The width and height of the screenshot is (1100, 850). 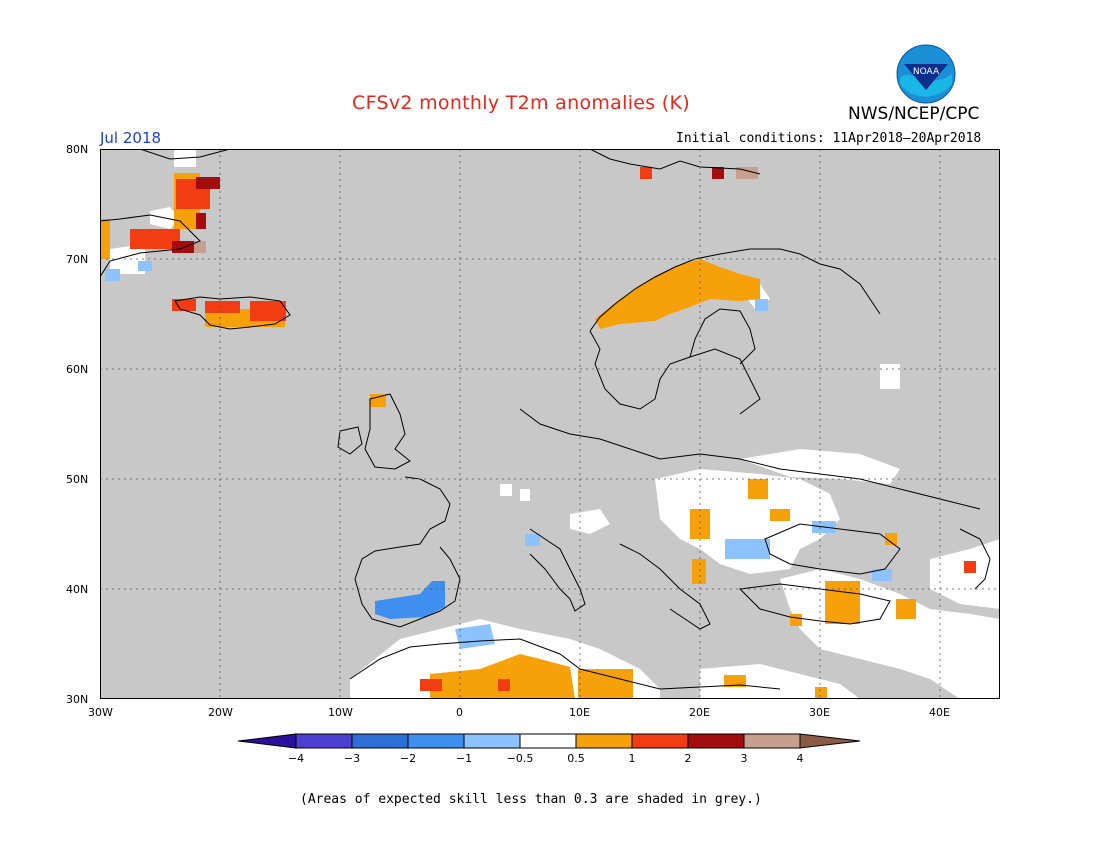 What do you see at coordinates (579, 712) in the screenshot?
I see `lon-label: 10E` at bounding box center [579, 712].